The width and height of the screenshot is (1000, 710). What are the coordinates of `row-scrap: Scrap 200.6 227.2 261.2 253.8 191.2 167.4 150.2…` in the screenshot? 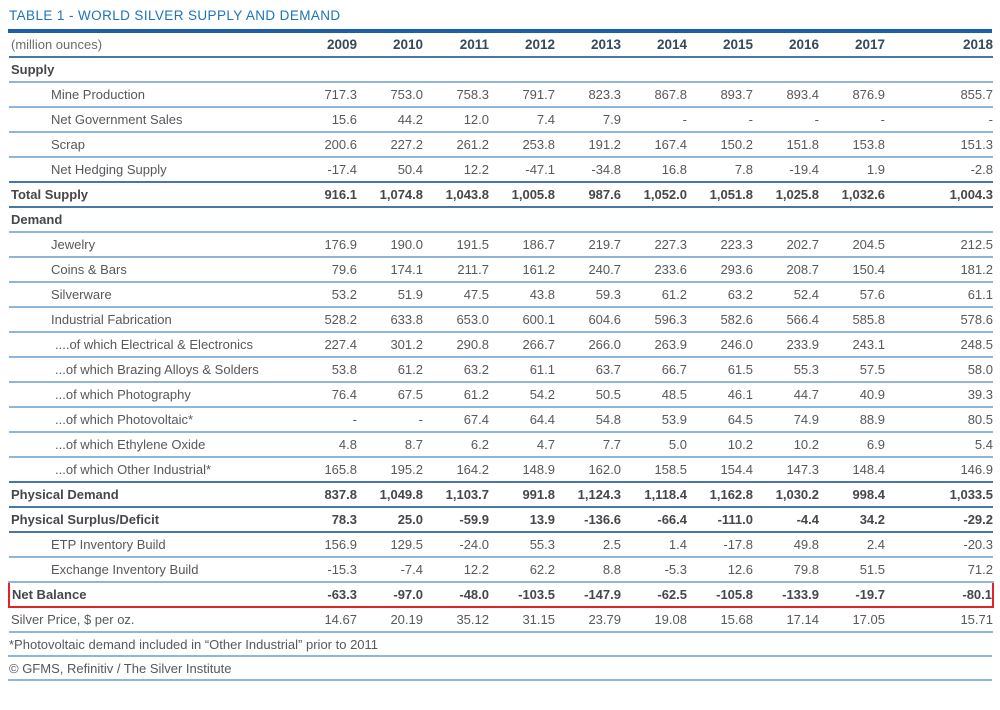 It's located at (501, 145).